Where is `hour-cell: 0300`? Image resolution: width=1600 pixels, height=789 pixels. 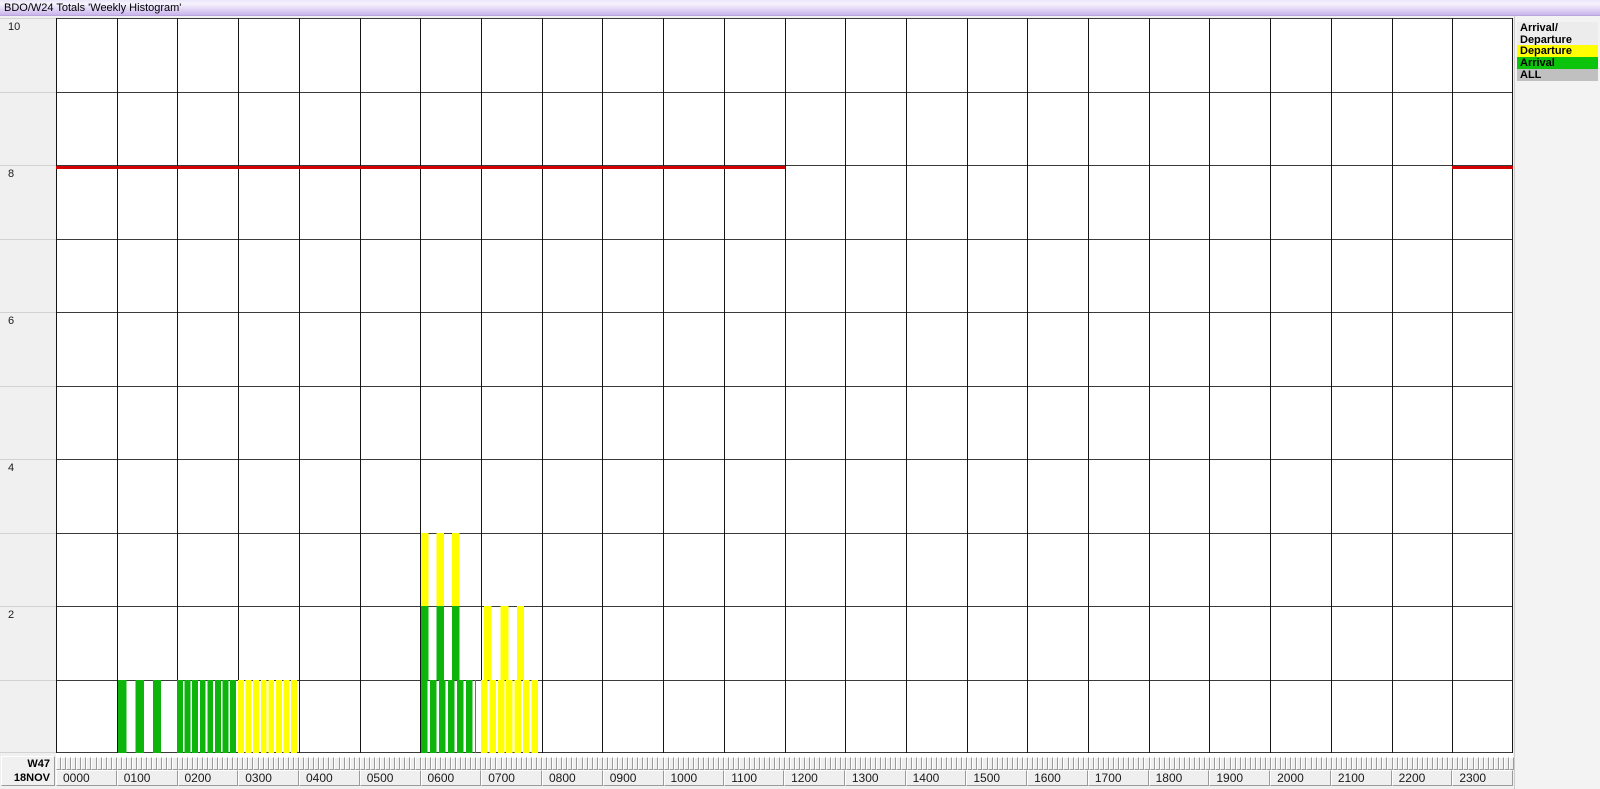 hour-cell: 0300 is located at coordinates (268, 778).